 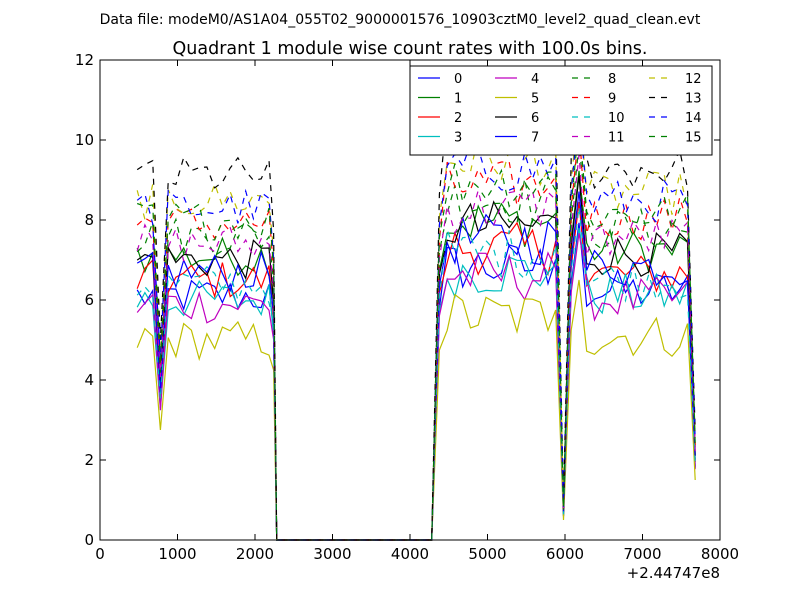 What do you see at coordinates (616, 138) in the screenshot?
I see `legend-label-11: 11` at bounding box center [616, 138].